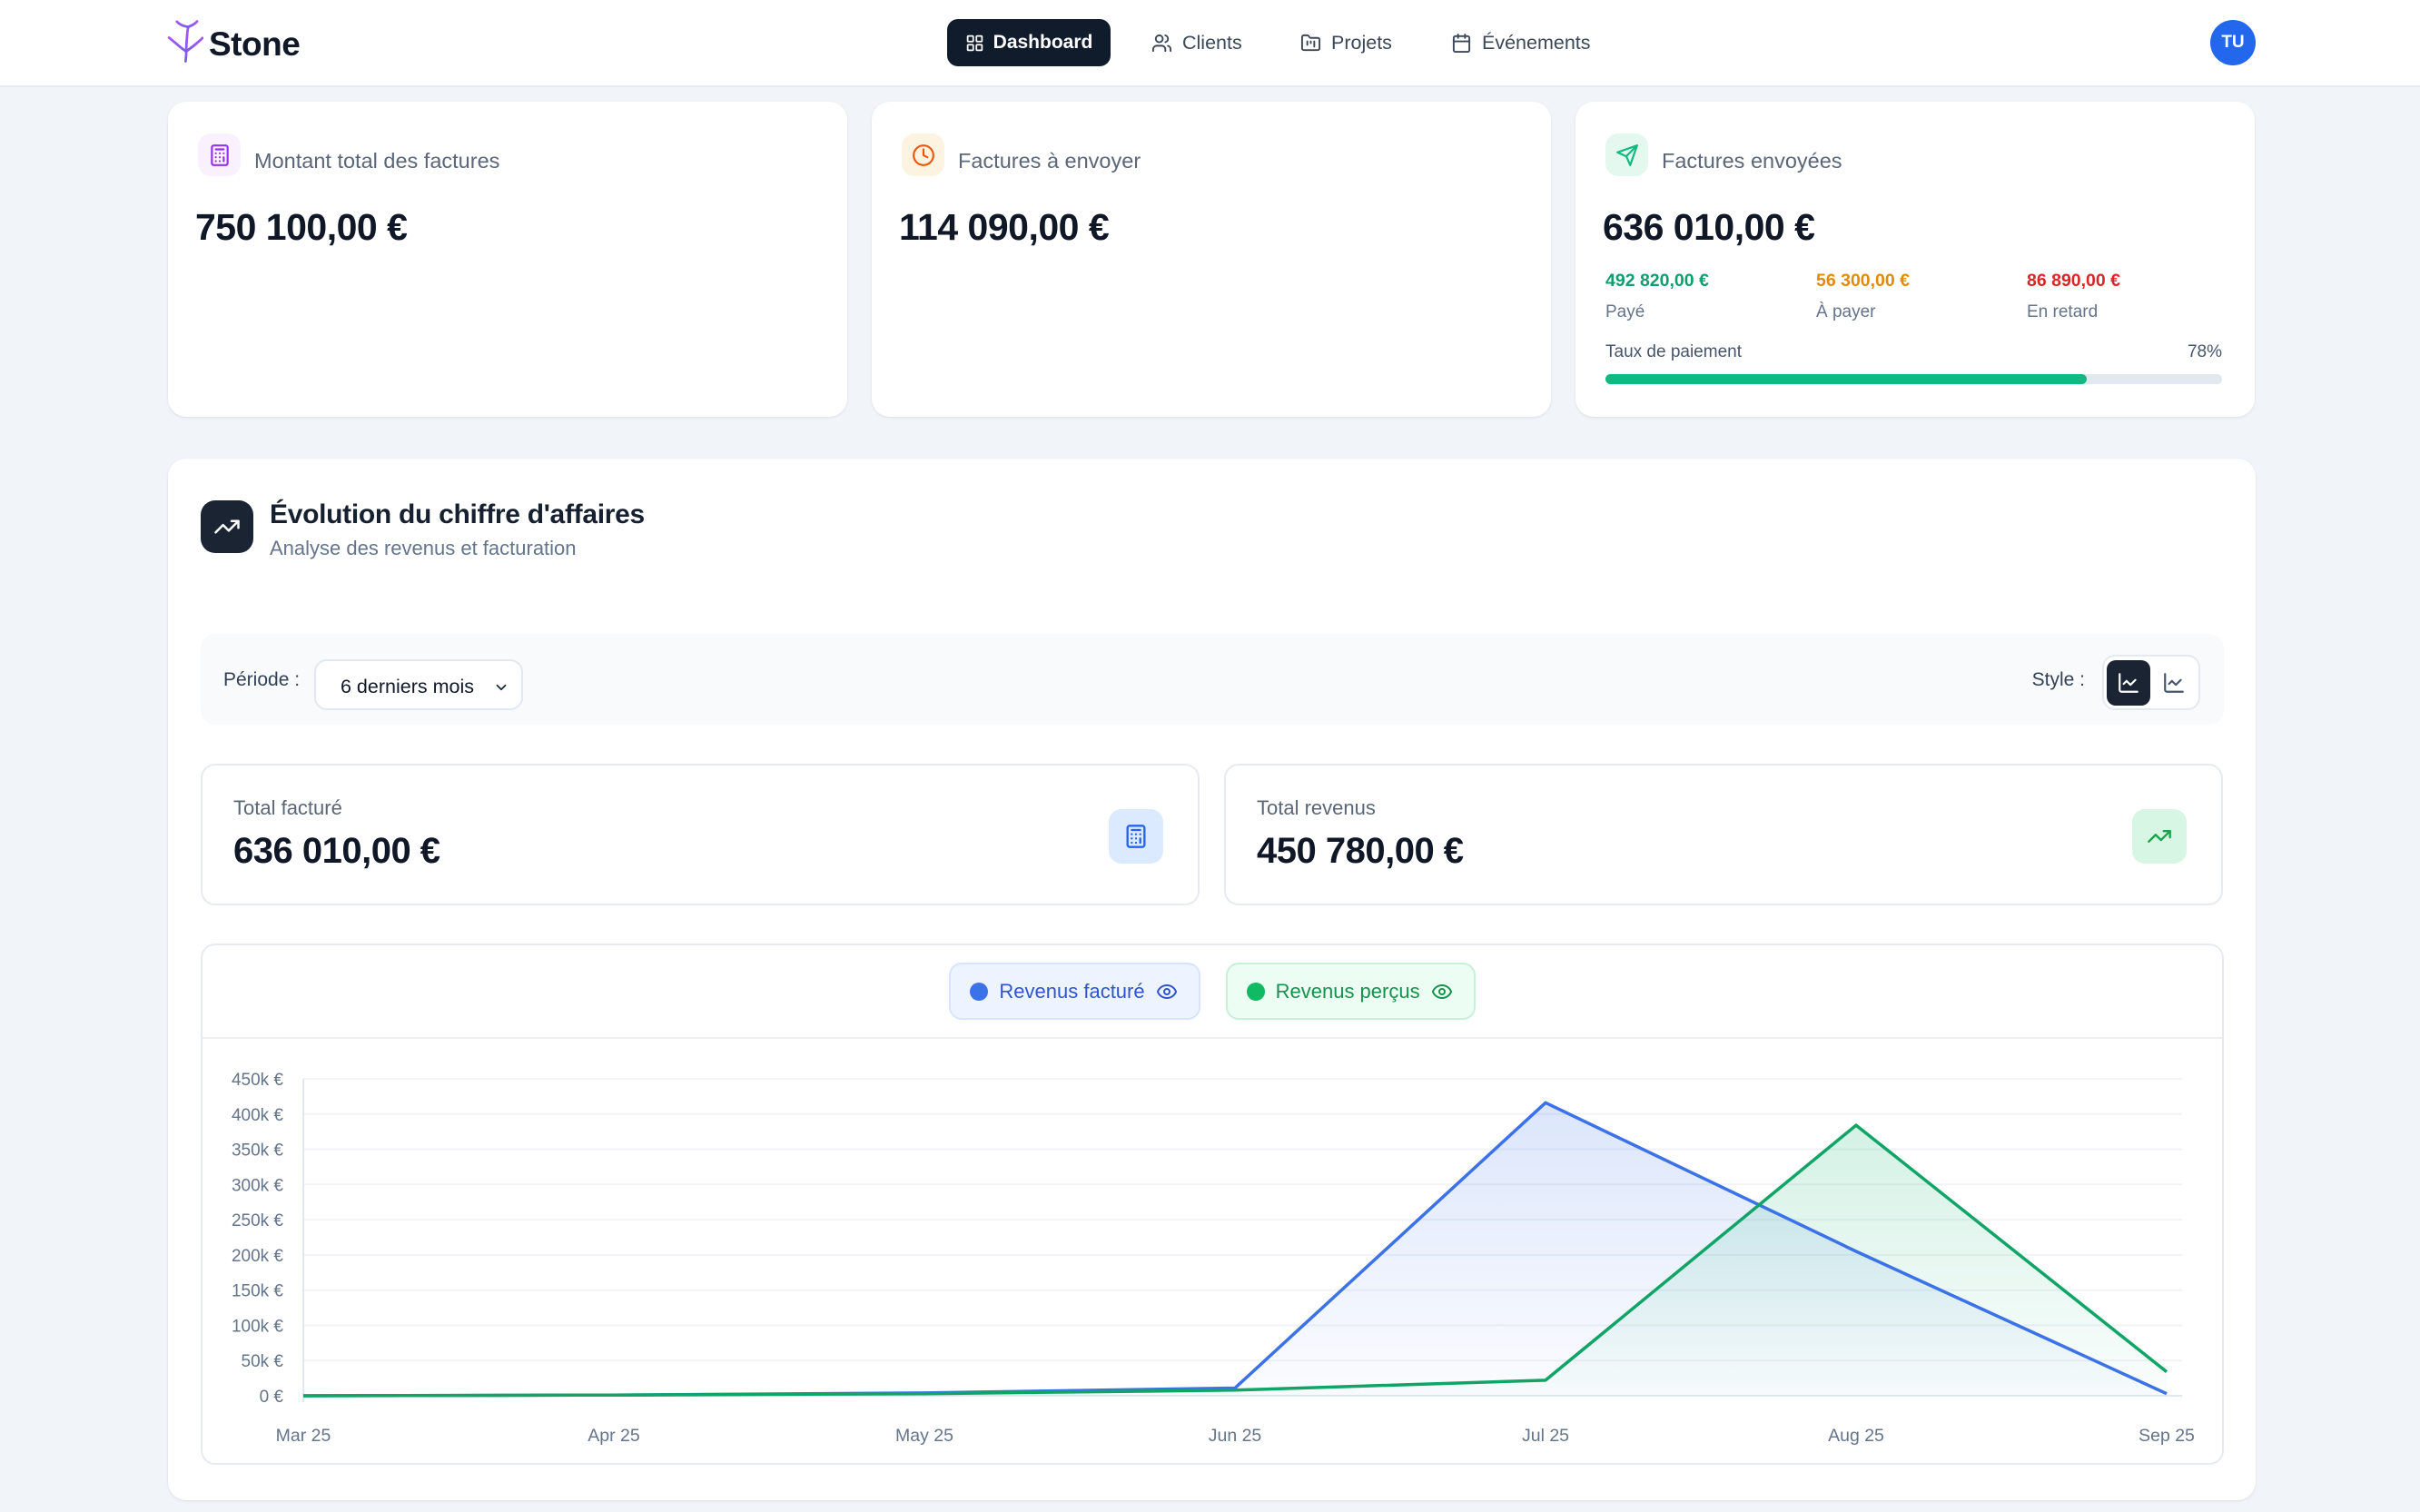 The image size is (2420, 1512). What do you see at coordinates (257, 1081) in the screenshot?
I see `svg-text: 450k €` at bounding box center [257, 1081].